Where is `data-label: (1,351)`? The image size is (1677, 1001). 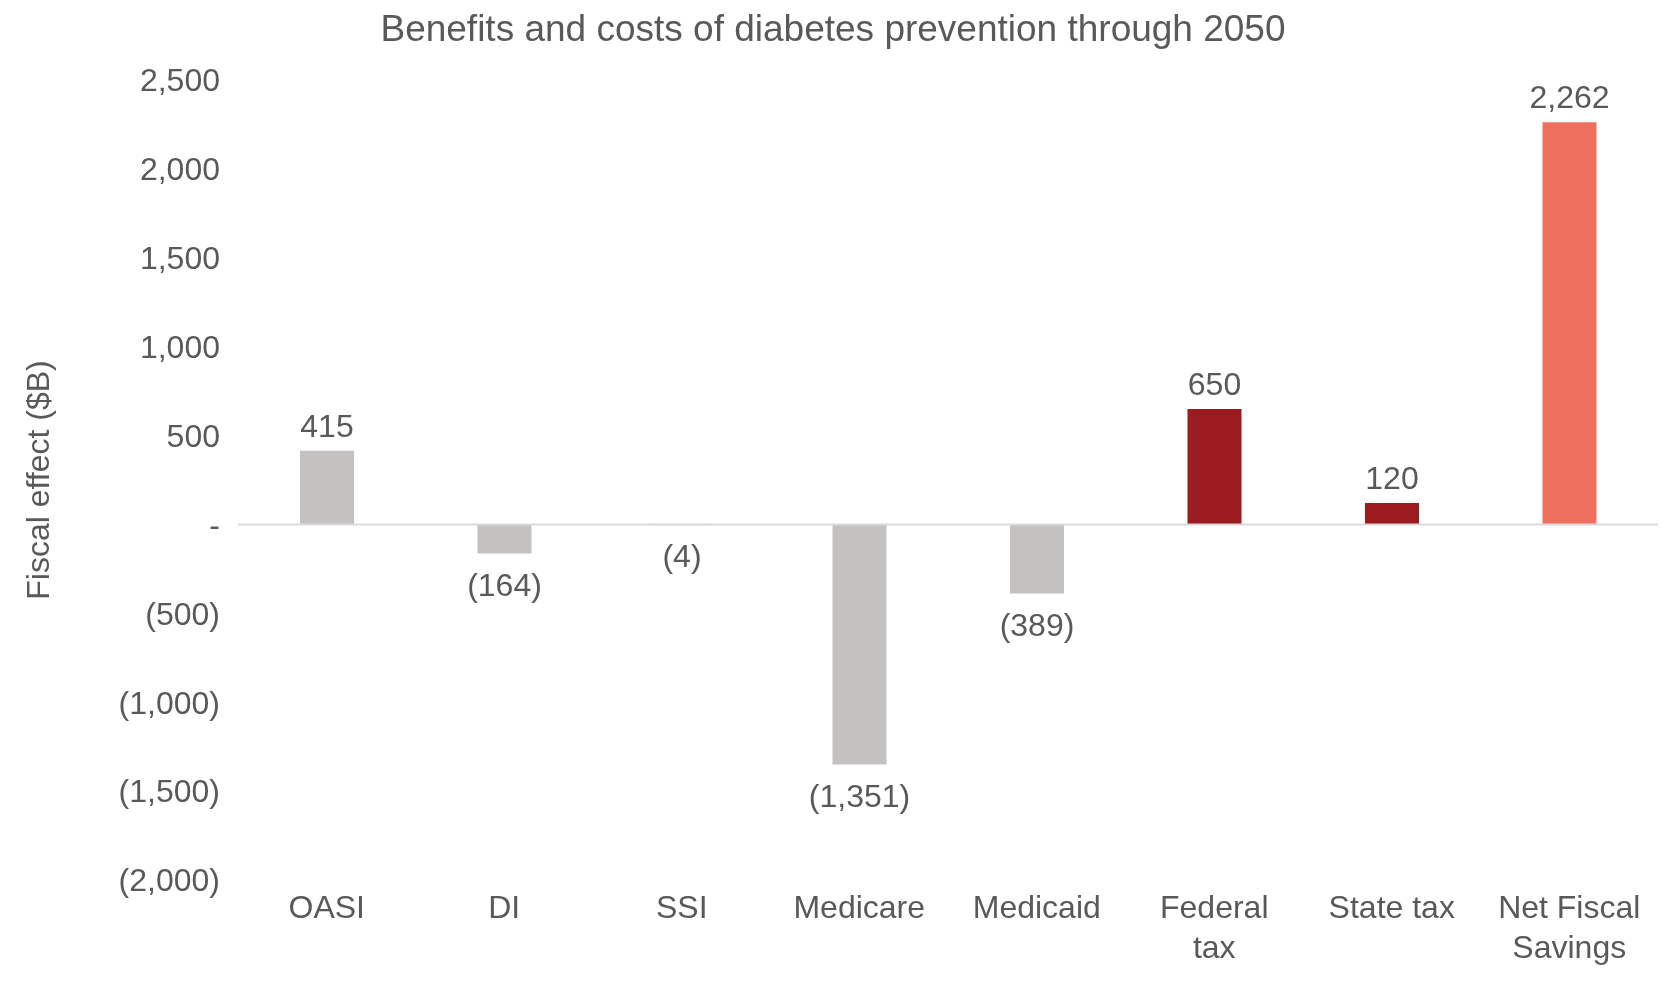
data-label: (1,351) is located at coordinates (859, 795).